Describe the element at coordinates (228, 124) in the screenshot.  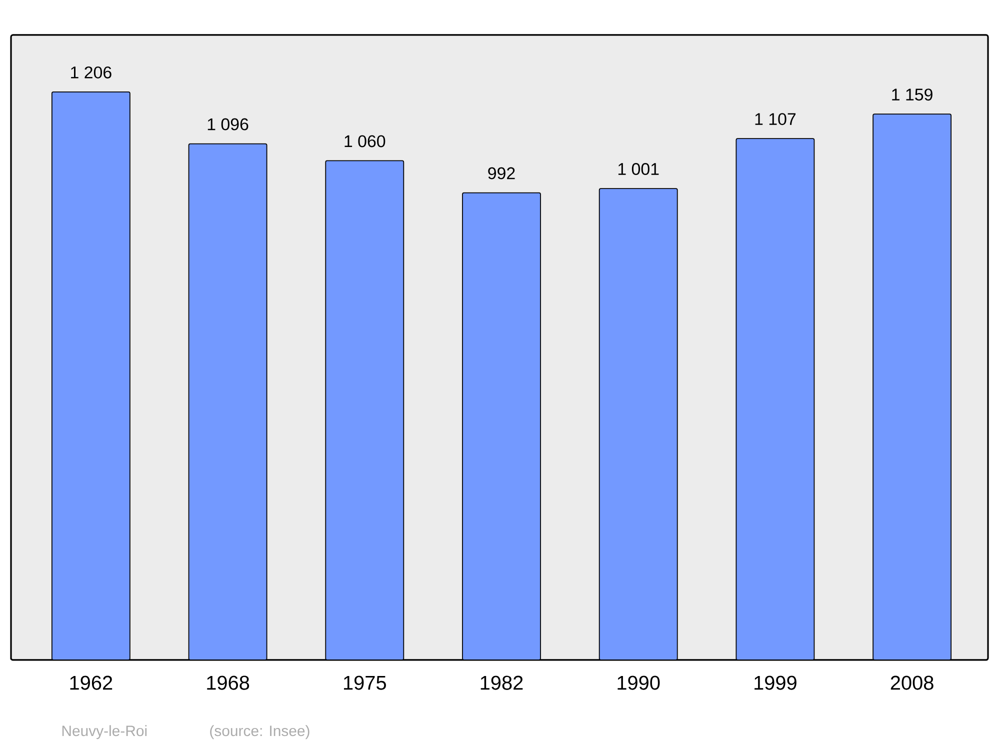
I see `data-label: 1 096` at that location.